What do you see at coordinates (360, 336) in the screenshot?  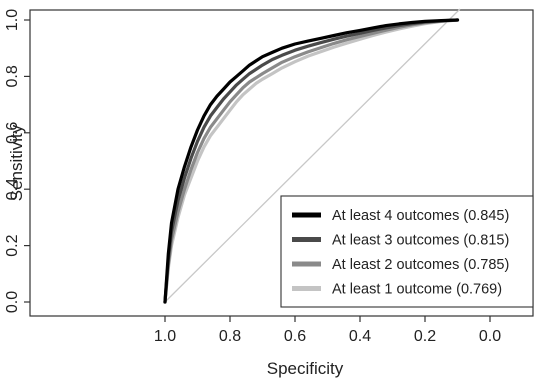 I see `x-tick-label: 0.4` at bounding box center [360, 336].